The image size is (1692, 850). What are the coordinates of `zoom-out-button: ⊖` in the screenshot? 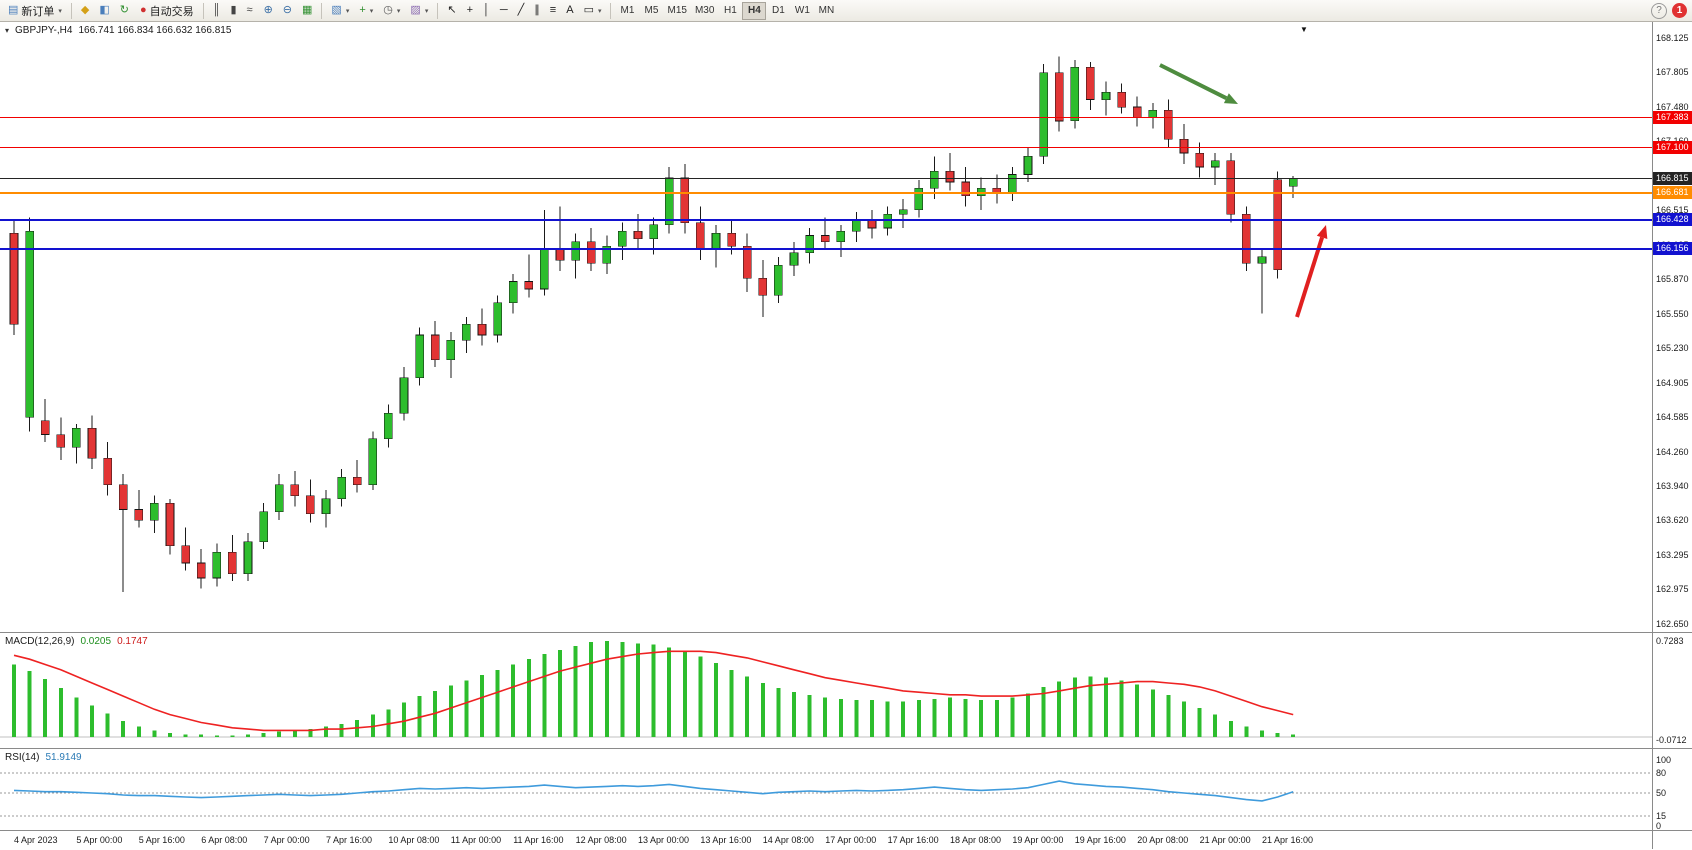 It's located at (287, 10).